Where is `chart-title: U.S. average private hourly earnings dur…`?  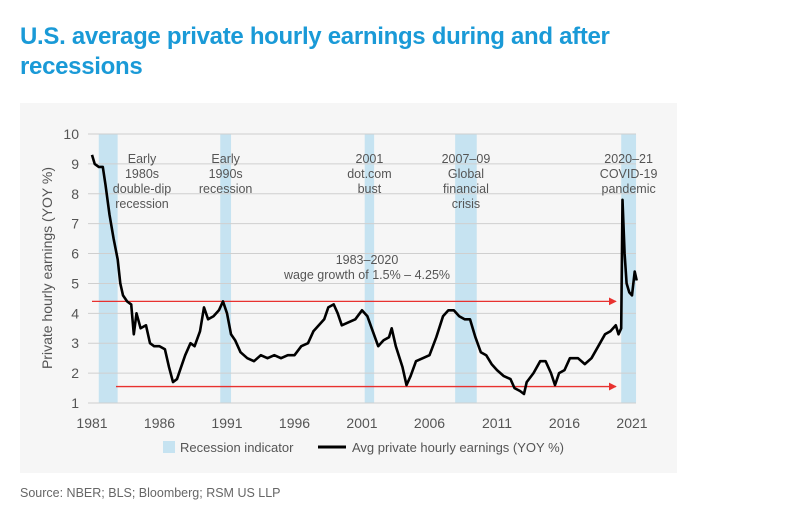 chart-title: U.S. average private hourly earnings dur… is located at coordinates (315, 51).